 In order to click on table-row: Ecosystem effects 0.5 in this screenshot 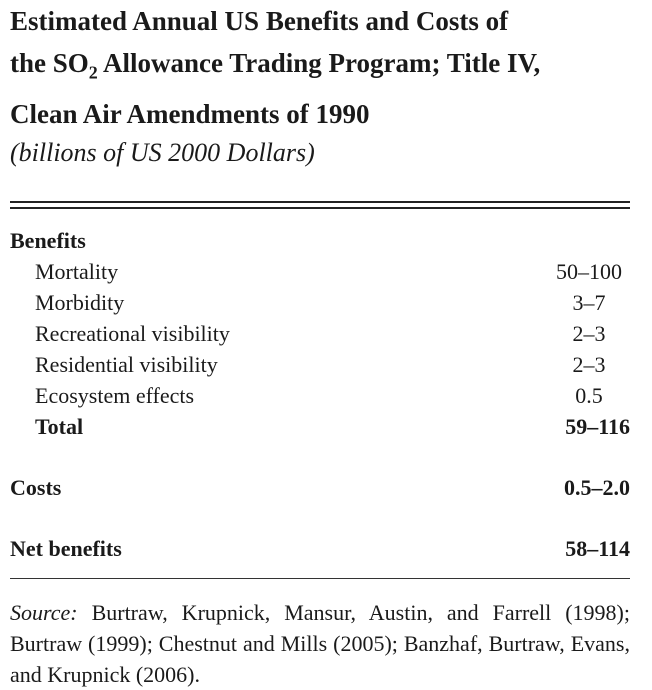, I will do `click(320, 395)`.